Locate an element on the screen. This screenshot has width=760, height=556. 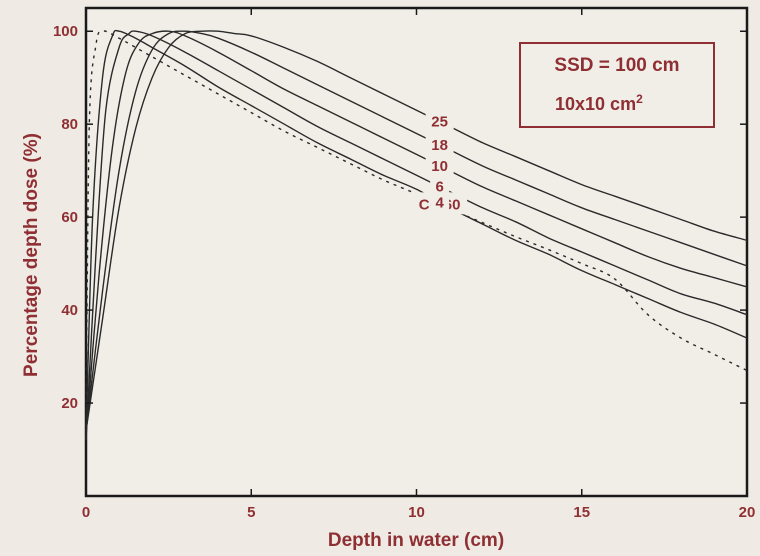
annotation-box: SSD = 100 cm 10x10 cm2 is located at coordinates (617, 85).